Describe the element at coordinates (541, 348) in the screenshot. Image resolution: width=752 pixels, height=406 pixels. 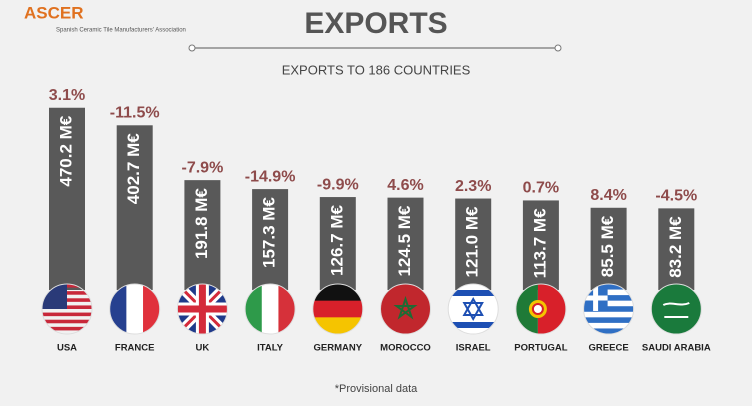
I see `category-label: PORTUGAL` at that location.